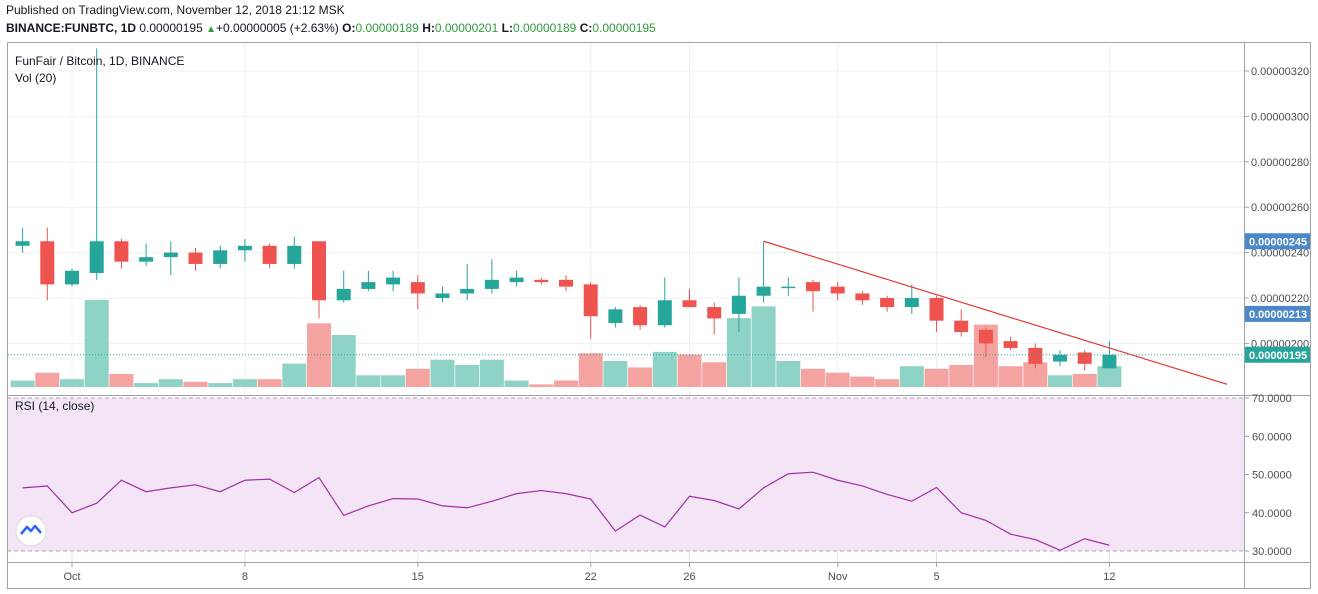 The image size is (1318, 594). What do you see at coordinates (1280, 163) in the screenshot?
I see `price-tick-label: 0.00000280` at bounding box center [1280, 163].